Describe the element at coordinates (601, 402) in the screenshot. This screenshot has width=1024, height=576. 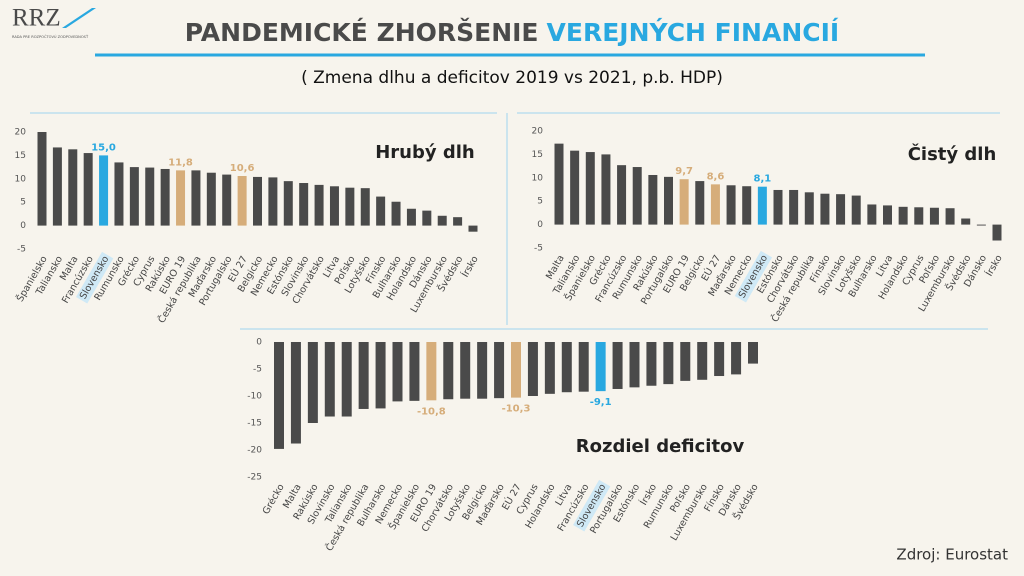
I see `value-label: -9,1` at that location.